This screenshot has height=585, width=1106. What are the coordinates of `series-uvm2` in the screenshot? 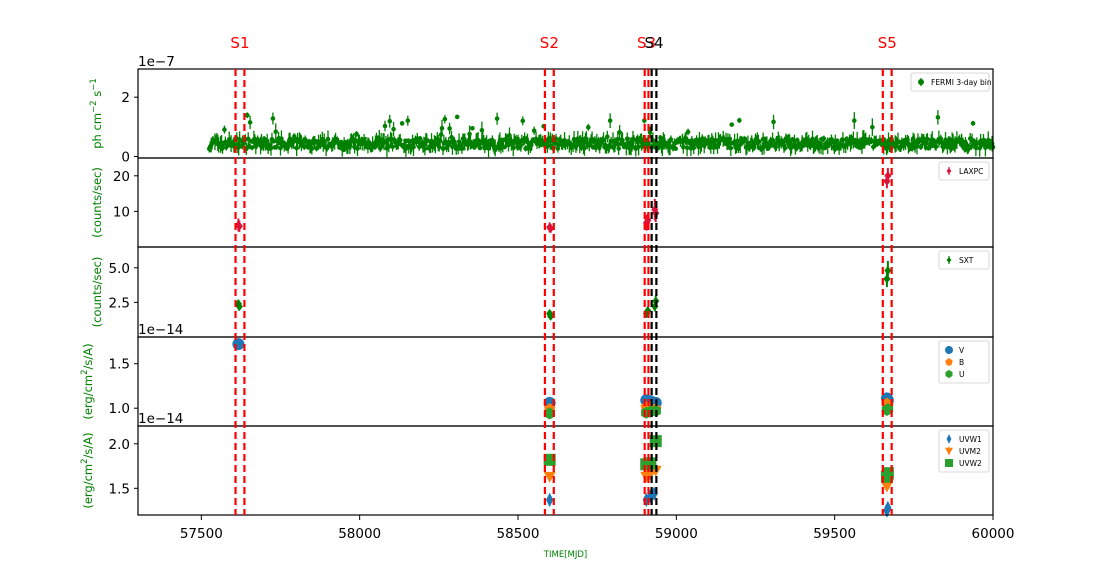 It's located at (718, 479).